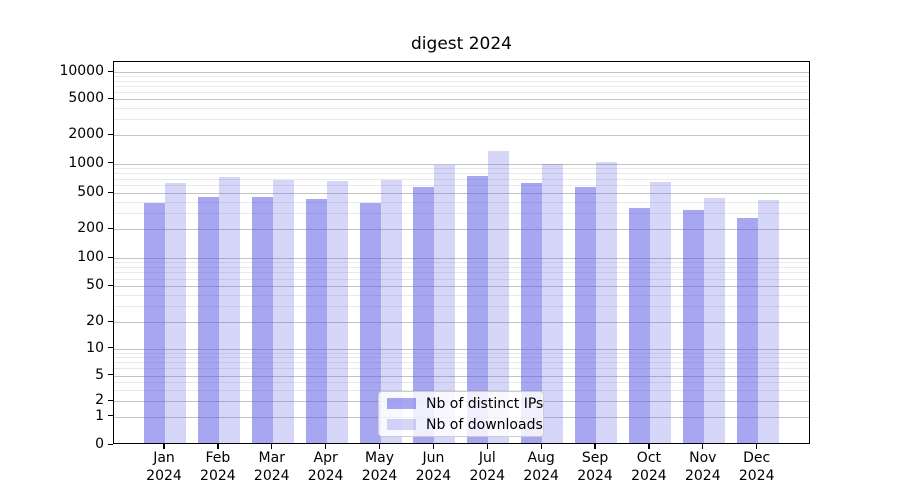 The height and width of the screenshot is (500, 900). Describe the element at coordinates (499, 297) in the screenshot. I see `bar-downloads-jul` at that location.